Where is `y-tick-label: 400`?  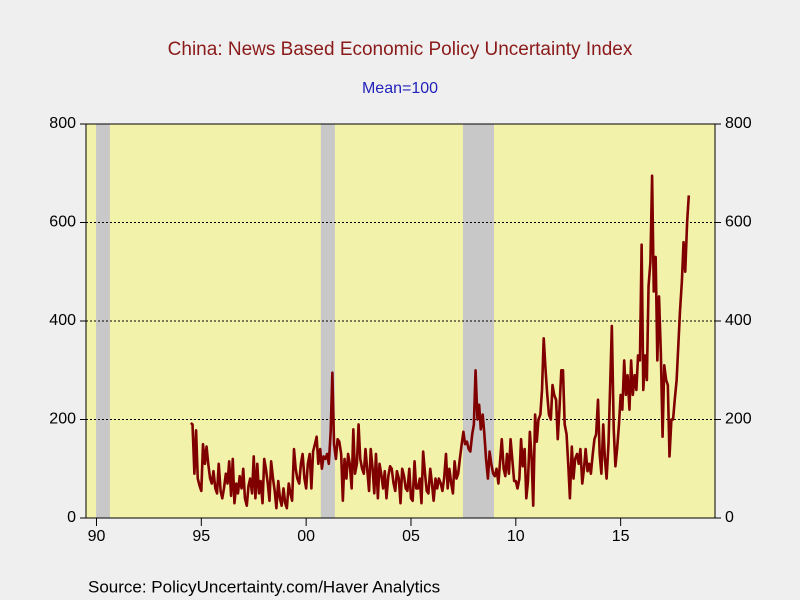
y-tick-label: 400 is located at coordinates (62, 320).